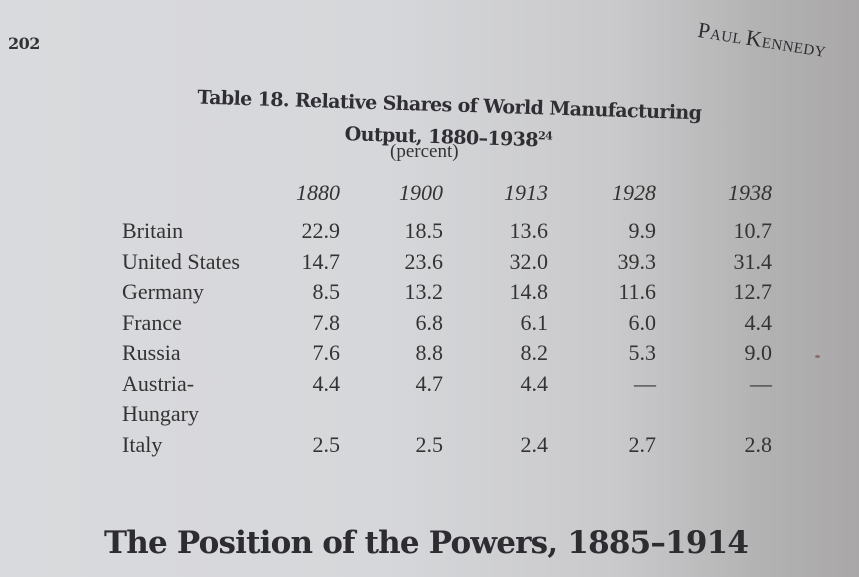 This screenshot has height=577, width=859. Describe the element at coordinates (785, 43) in the screenshot. I see `running-head-last: KENNEDY` at that location.